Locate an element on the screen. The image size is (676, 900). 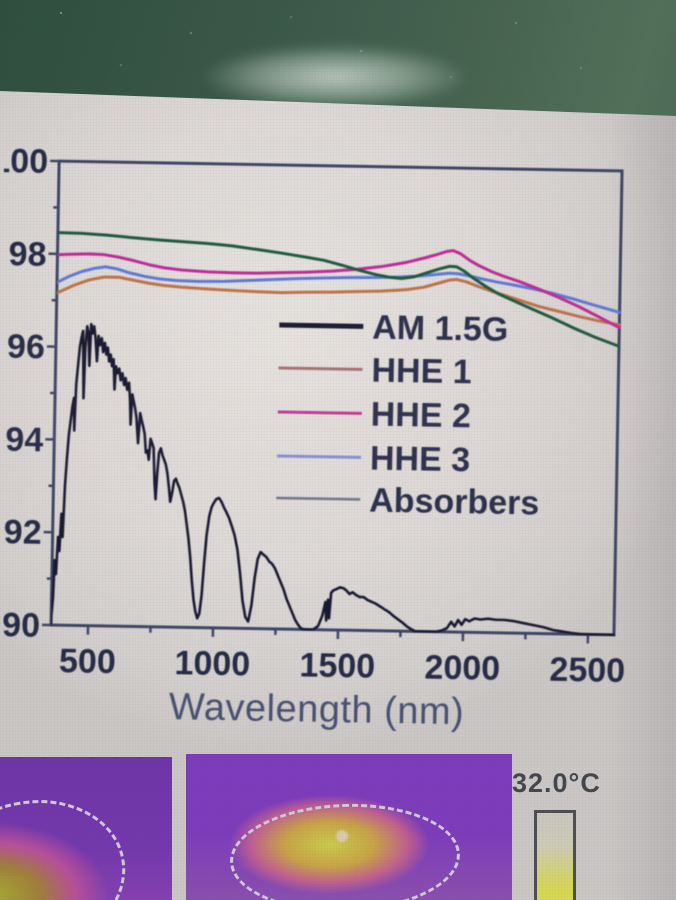
legend-item-absorbers: Absorbers is located at coordinates (408, 502).